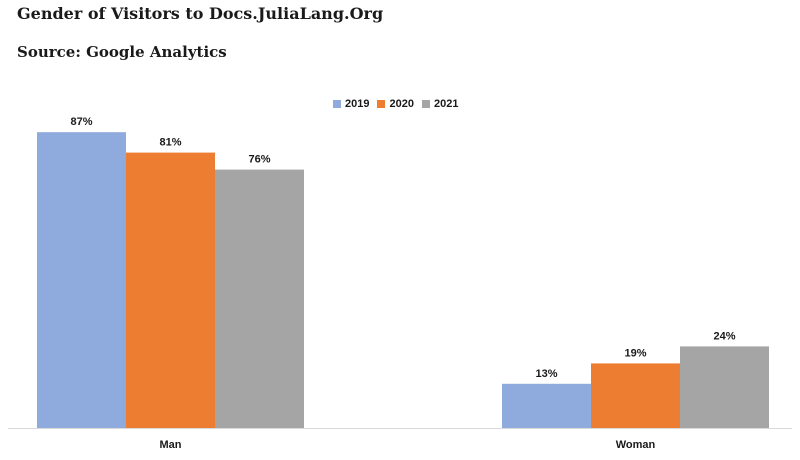 This screenshot has width=800, height=460. Describe the element at coordinates (81, 280) in the screenshot. I see `bar-man-2019` at that location.